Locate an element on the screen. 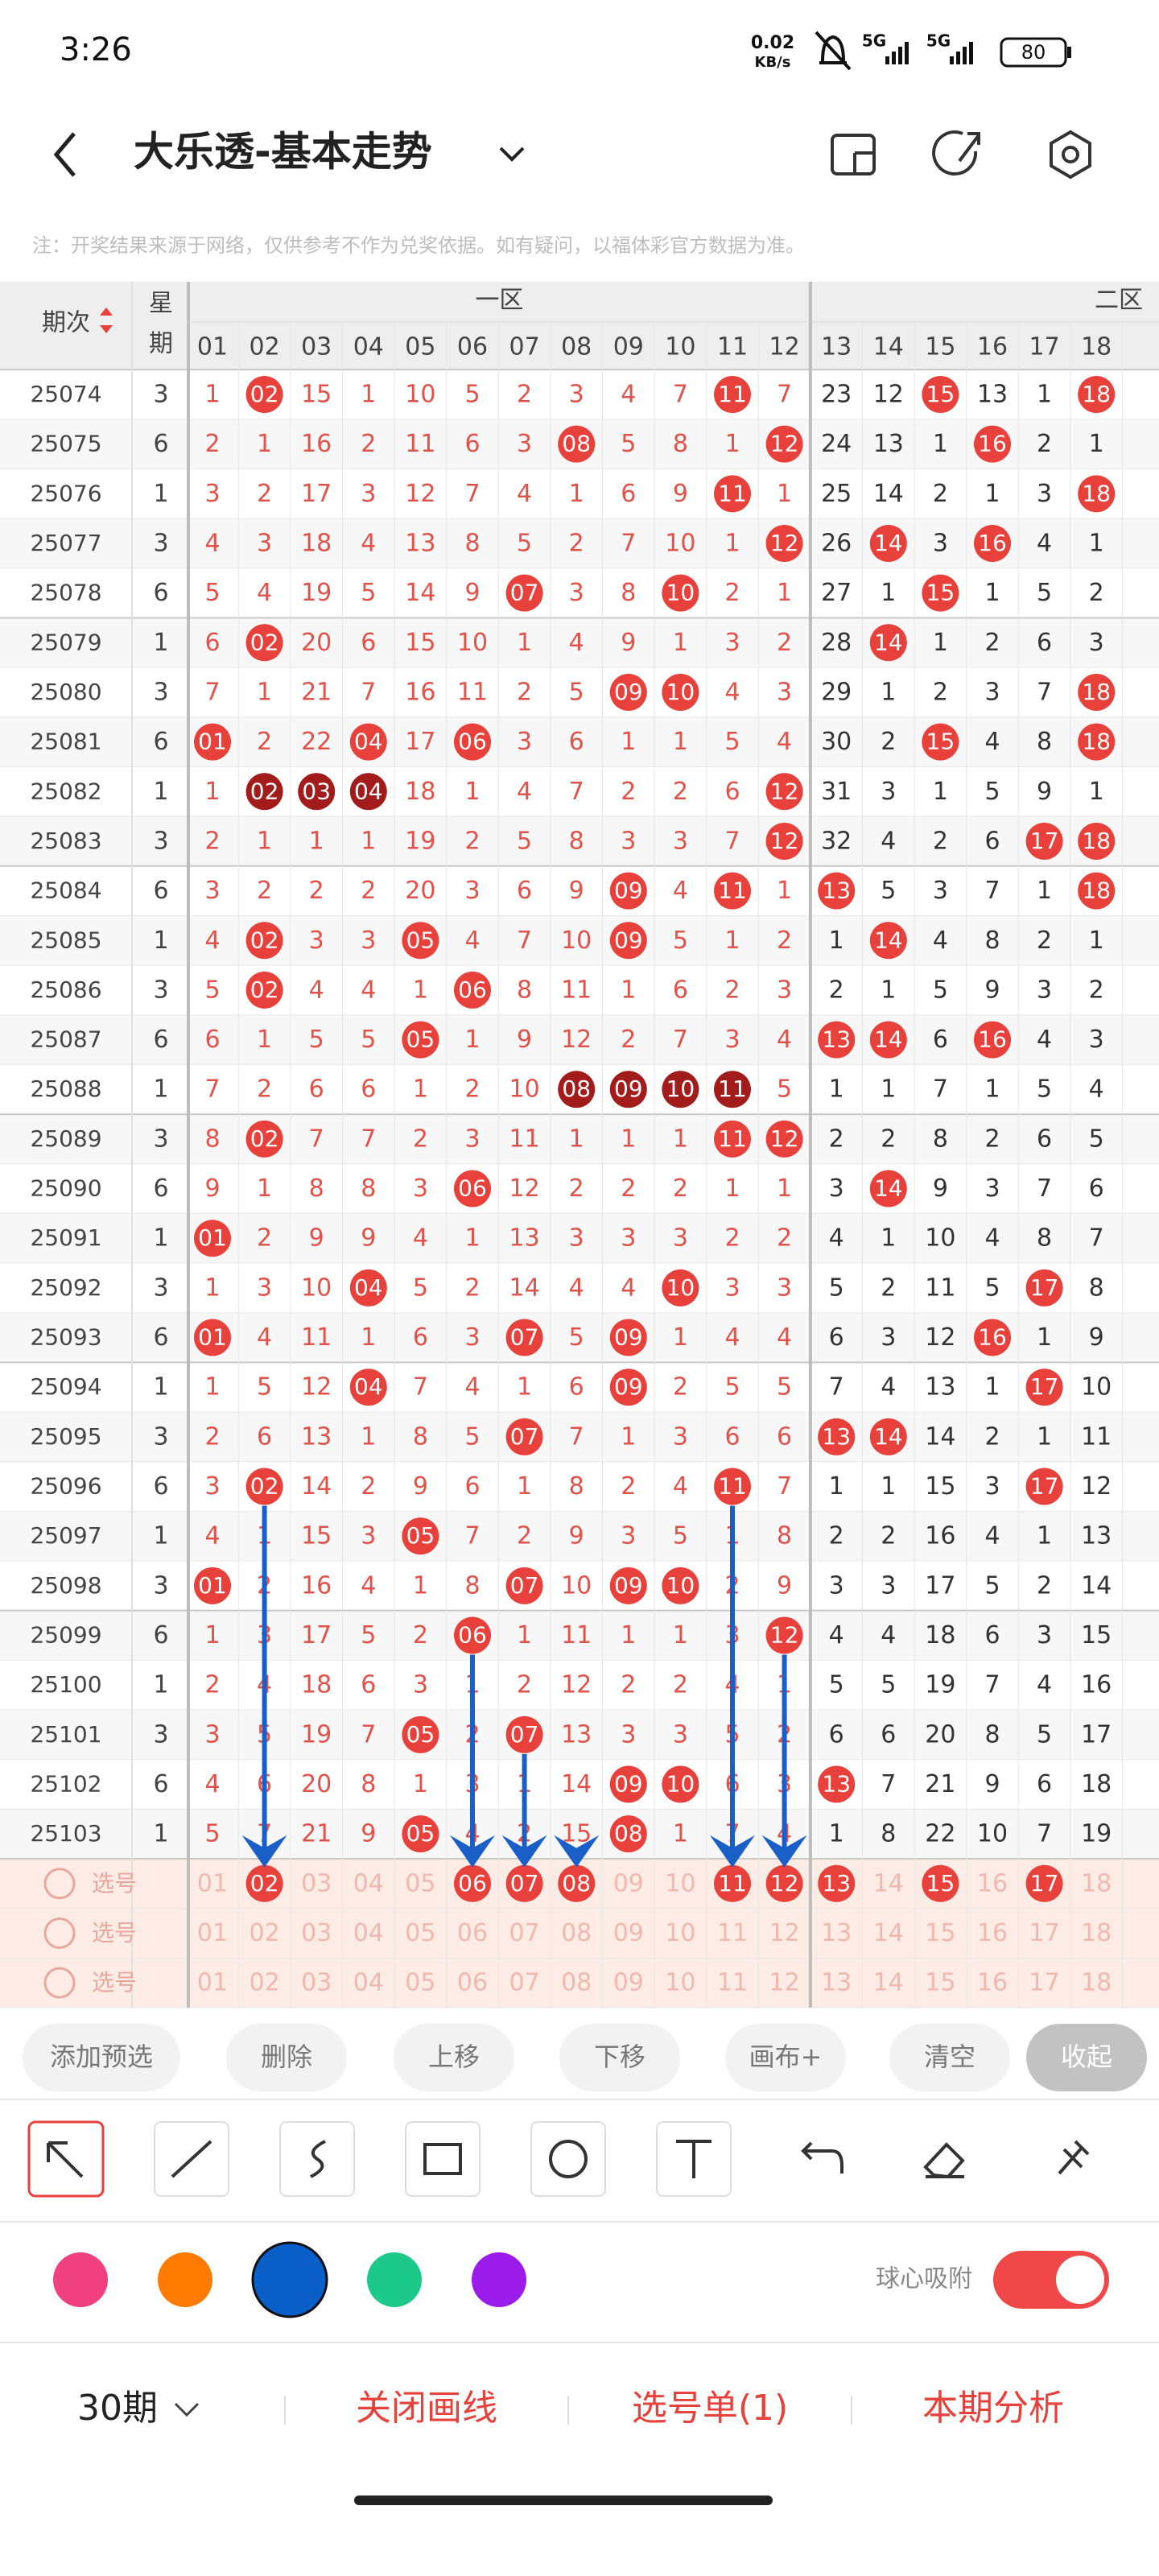  miss-count: 18 is located at coordinates (1096, 1784).